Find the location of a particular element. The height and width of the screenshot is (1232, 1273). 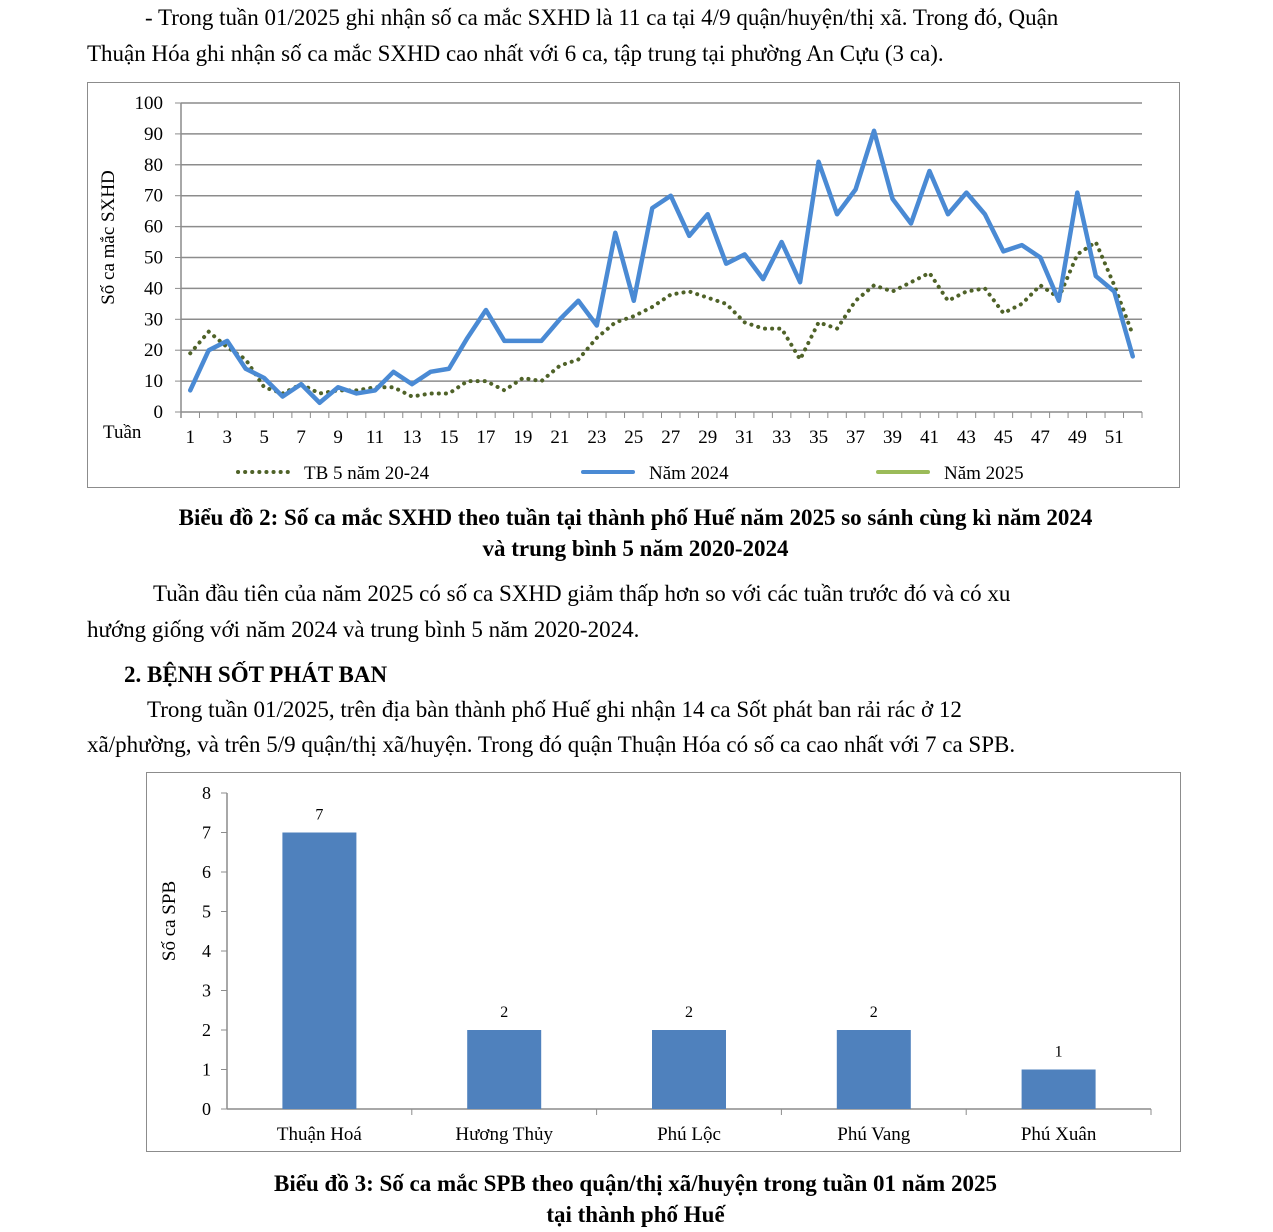

caption-chart-2-line2: và trung bình 5 năm 2020-2024 is located at coordinates (635, 548).